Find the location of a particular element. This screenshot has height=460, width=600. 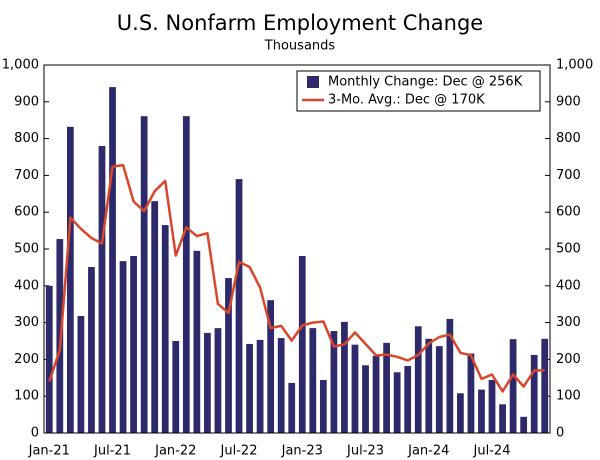

x-tick-label: Jan-23 is located at coordinates (302, 451).